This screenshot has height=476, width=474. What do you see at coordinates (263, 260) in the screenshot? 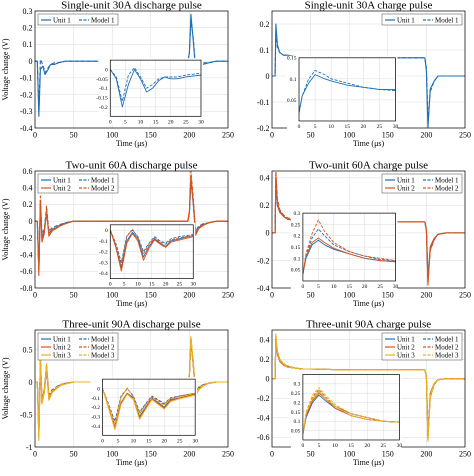
I see `panel-4-ytick-label: -0.2` at bounding box center [263, 260].